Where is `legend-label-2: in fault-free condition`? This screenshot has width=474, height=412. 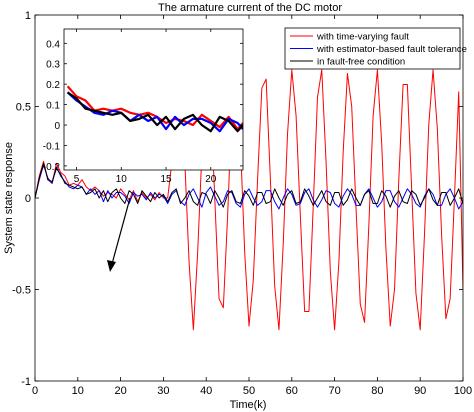 legend-label-2: in fault-free condition is located at coordinates (361, 62).